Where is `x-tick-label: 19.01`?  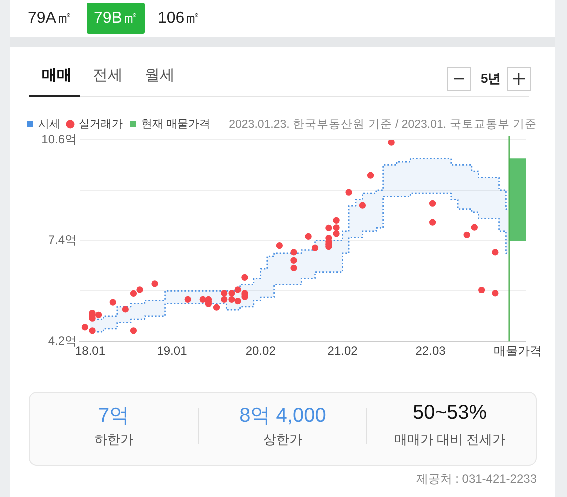
x-tick-label: 19.01 is located at coordinates (172, 351).